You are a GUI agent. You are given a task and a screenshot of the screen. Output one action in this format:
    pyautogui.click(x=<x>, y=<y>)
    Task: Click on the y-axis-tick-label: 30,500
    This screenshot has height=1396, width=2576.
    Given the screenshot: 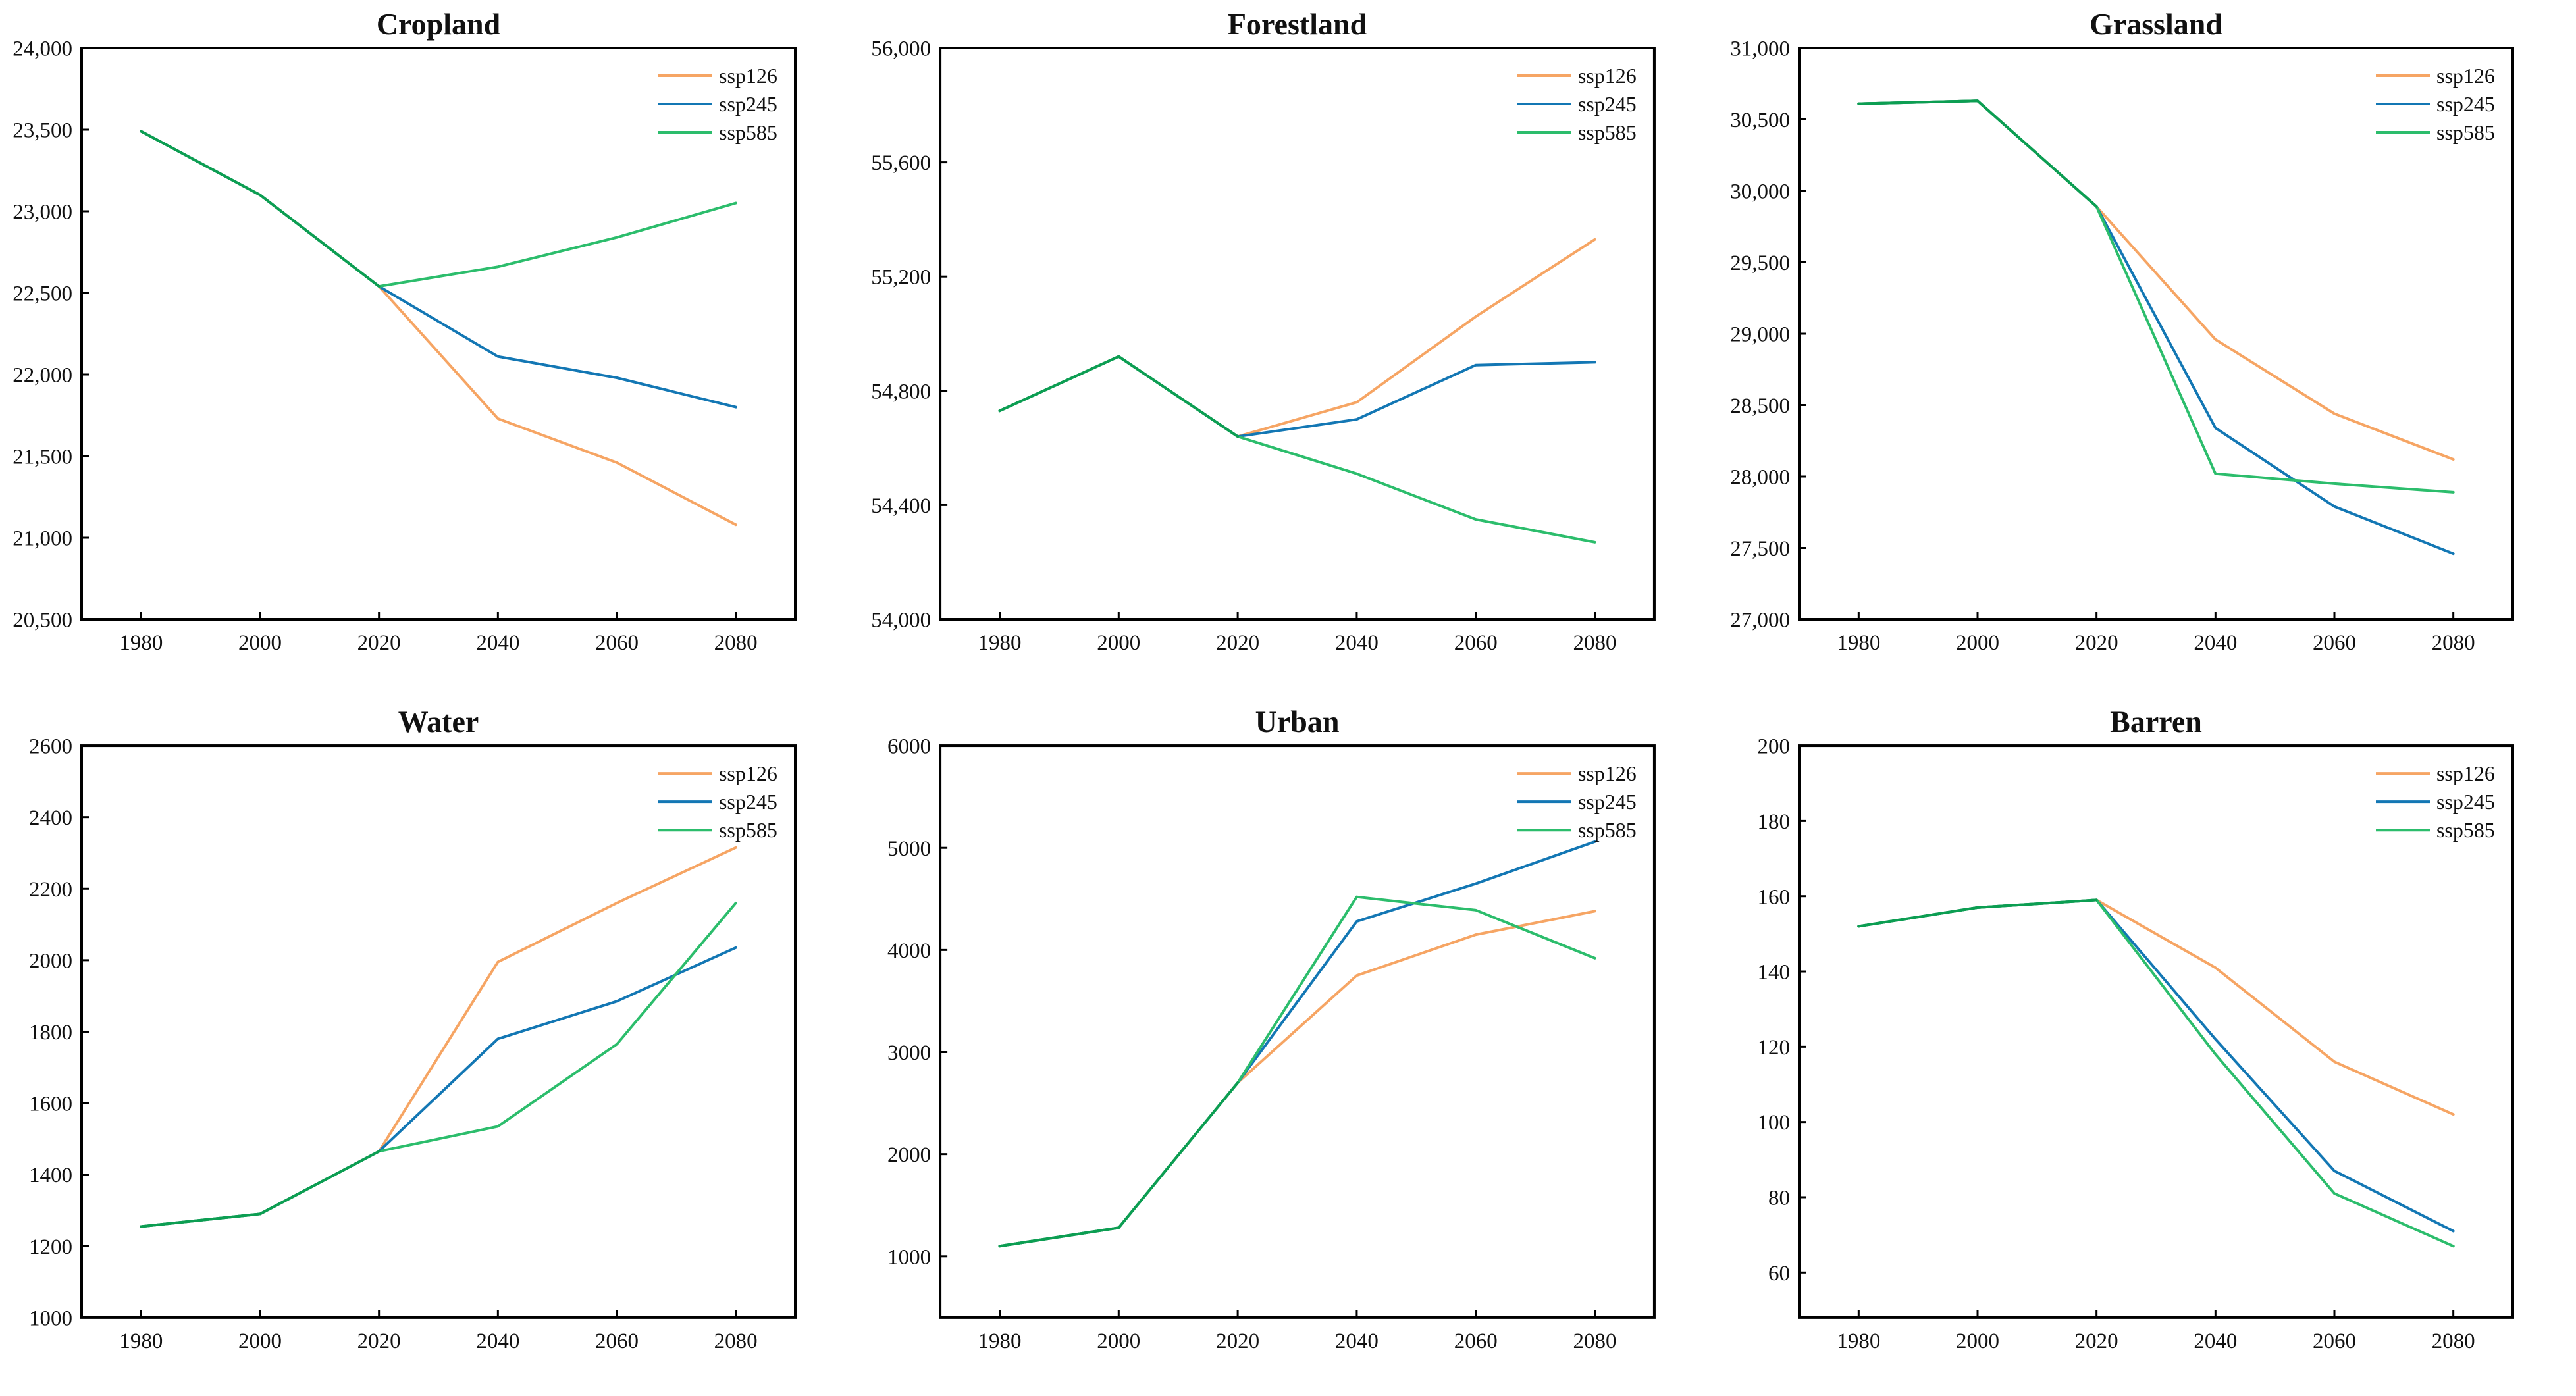 What is the action you would take?
    pyautogui.click(x=1760, y=120)
    